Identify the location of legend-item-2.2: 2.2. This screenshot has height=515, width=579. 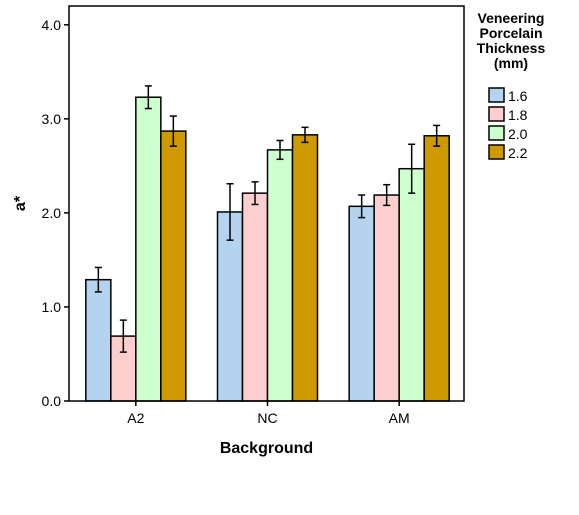
(508, 152).